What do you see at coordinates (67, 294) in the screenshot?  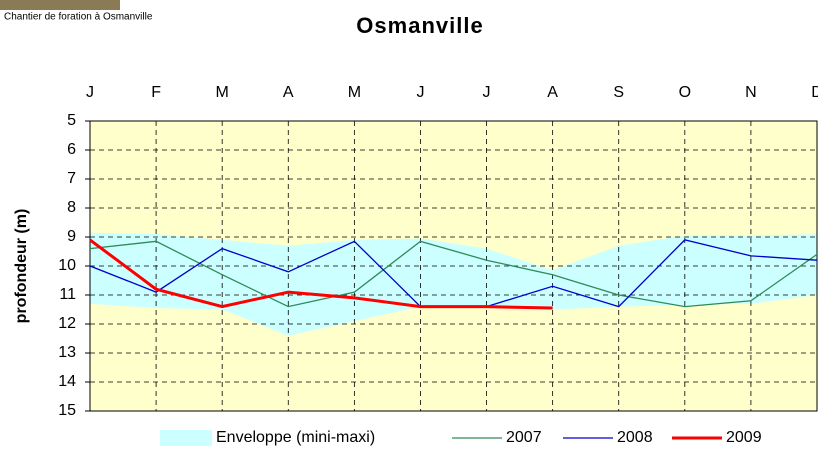 I see `y-tick-label: 11` at bounding box center [67, 294].